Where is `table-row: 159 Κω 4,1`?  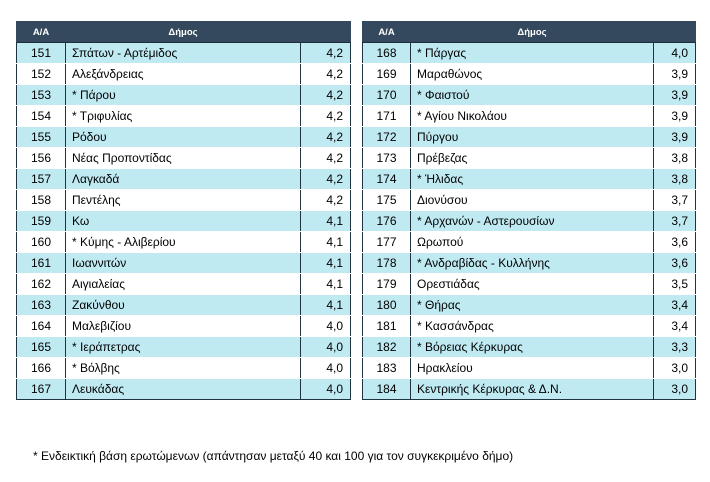 table-row: 159 Κω 4,1 is located at coordinates (183, 221).